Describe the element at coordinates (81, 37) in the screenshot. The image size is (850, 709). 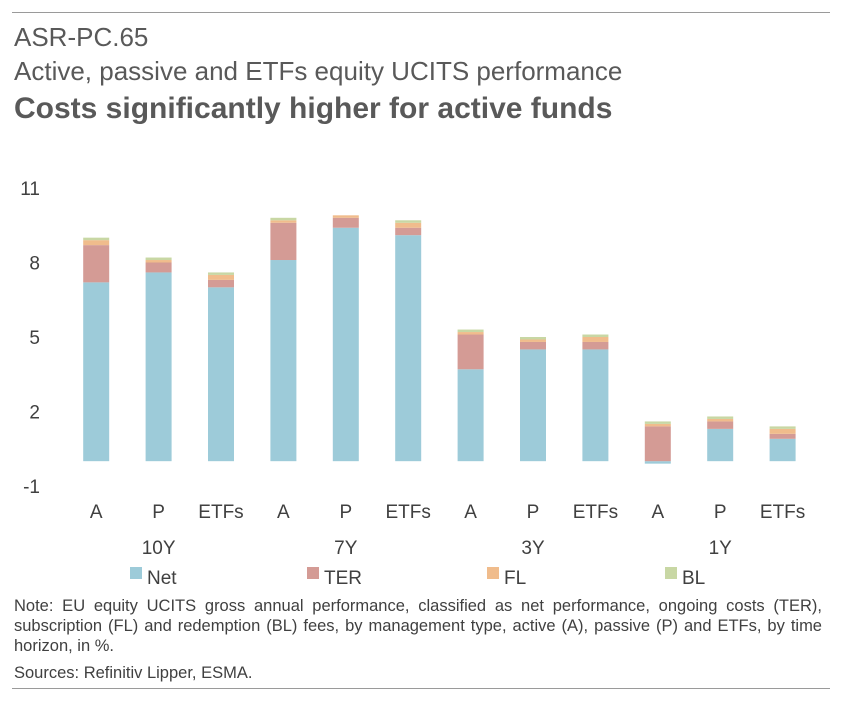
I see `report-code: ASR-PC.65` at that location.